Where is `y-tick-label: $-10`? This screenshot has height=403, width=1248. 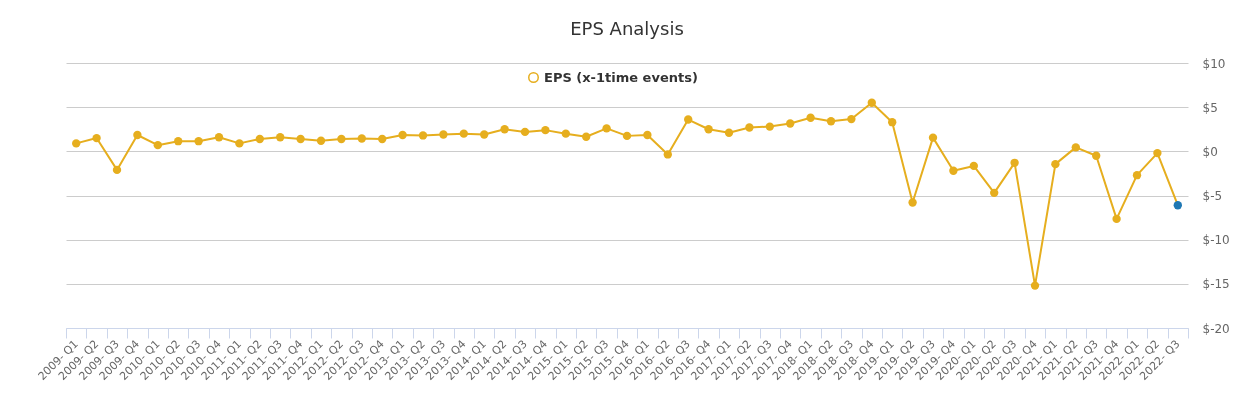
y-tick-label: $-10 is located at coordinates (1216, 240).